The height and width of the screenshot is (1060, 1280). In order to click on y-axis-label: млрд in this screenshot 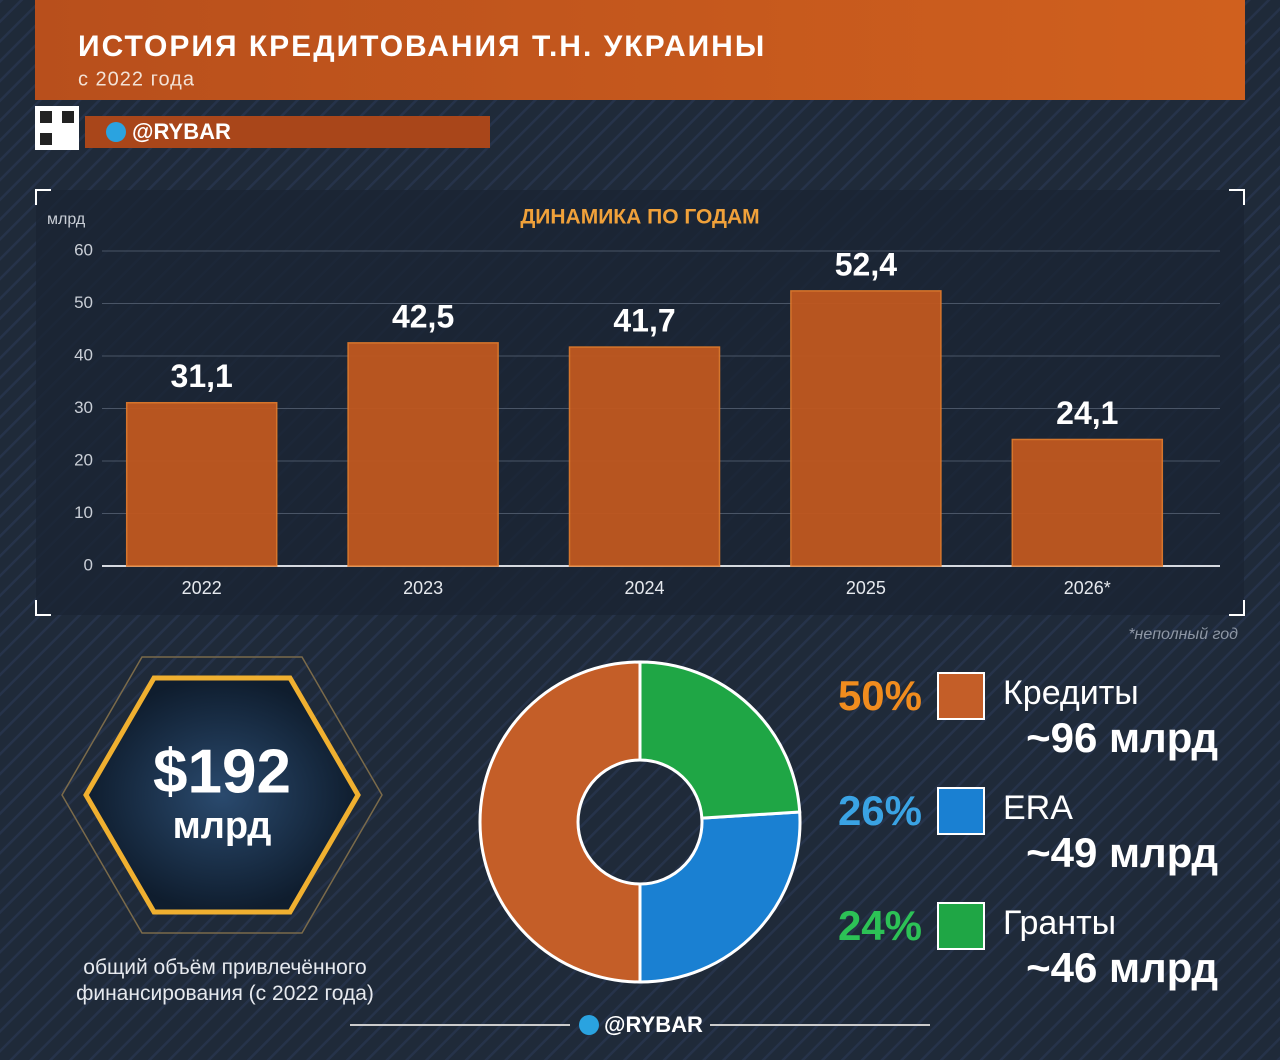, I will do `click(66, 219)`.